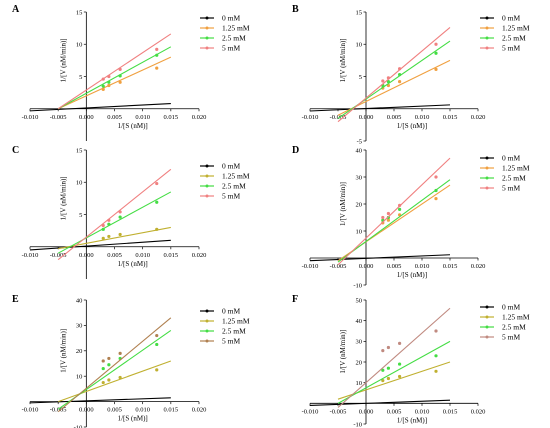 Image resolution: width=550 pixels, height=428 pixels. Describe the element at coordinates (15, 150) in the screenshot. I see `panel-letter: C` at that location.